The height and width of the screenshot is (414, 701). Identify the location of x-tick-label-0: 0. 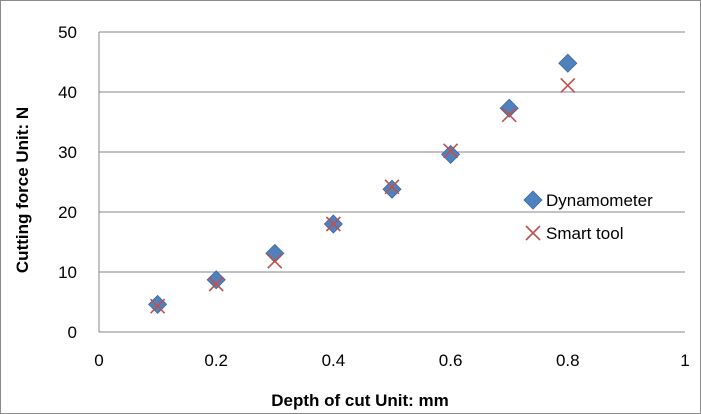
(98, 360).